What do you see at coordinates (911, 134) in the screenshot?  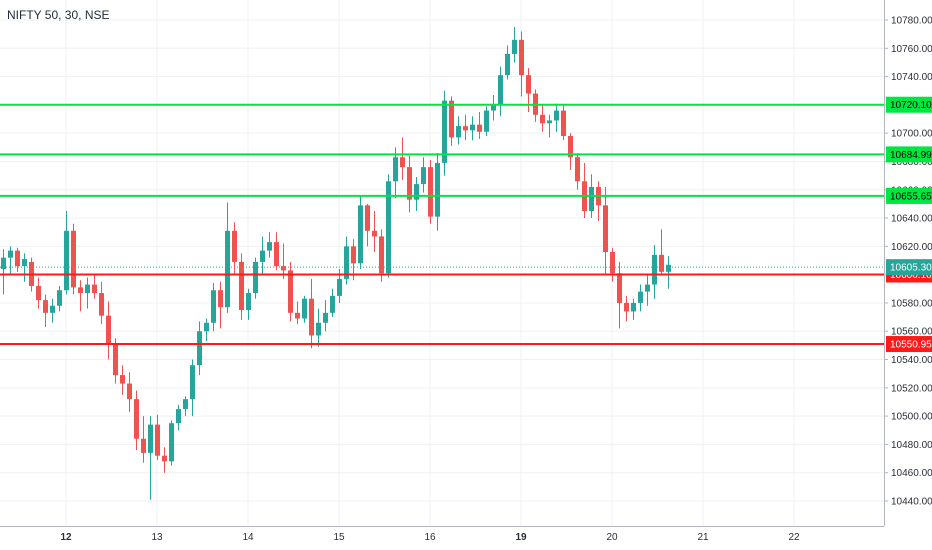 I see `y-tick-label: 10700.00` at bounding box center [911, 134].